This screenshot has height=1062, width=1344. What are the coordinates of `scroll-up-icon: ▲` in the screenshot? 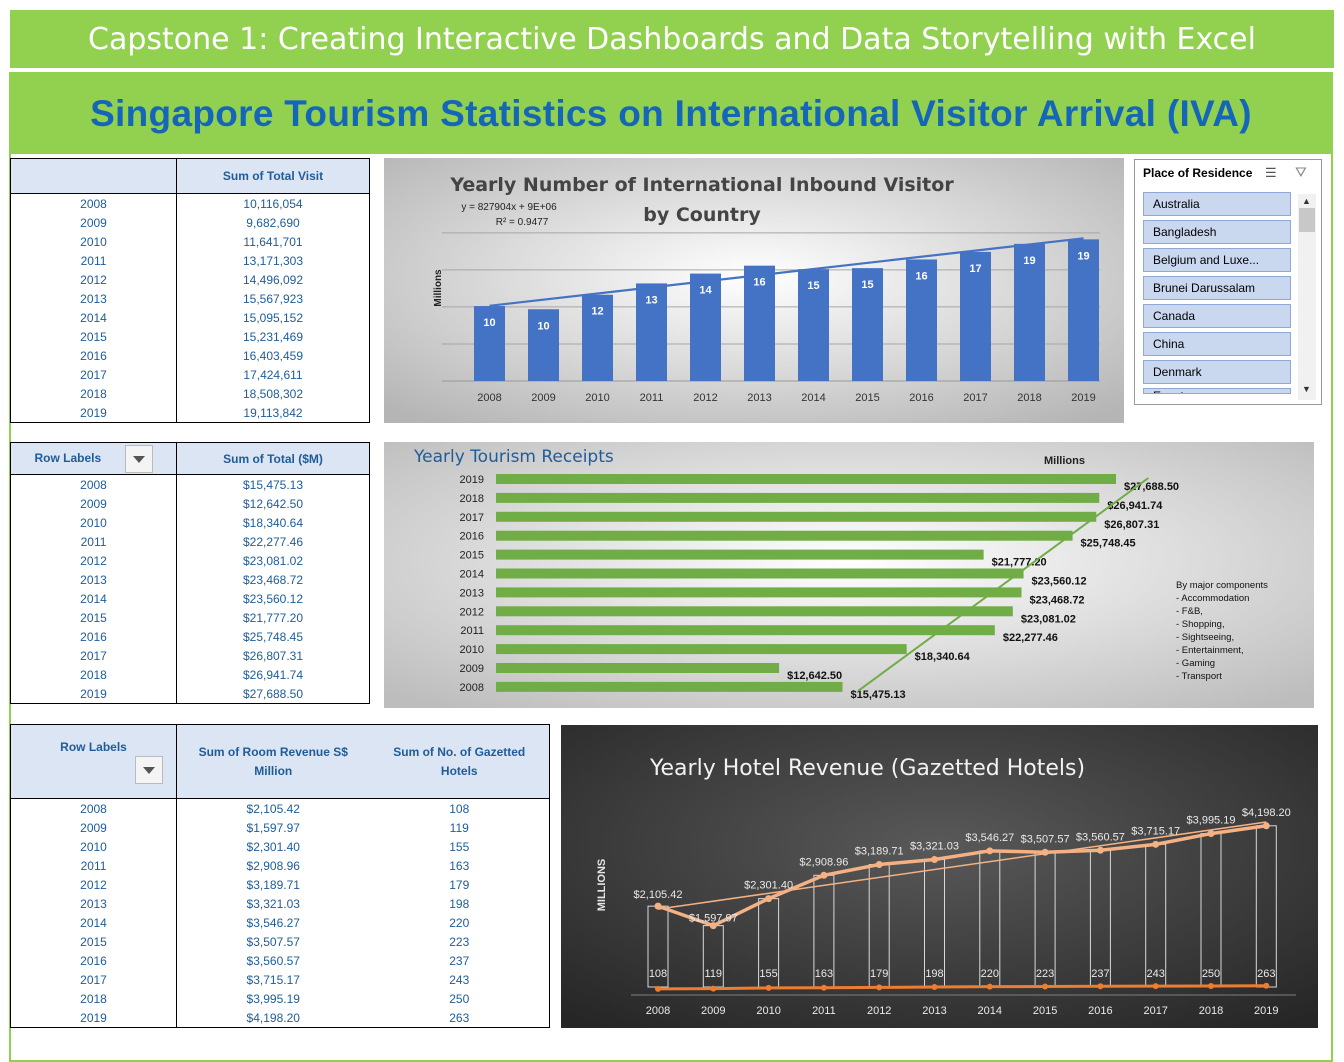 It's located at (1306, 201).